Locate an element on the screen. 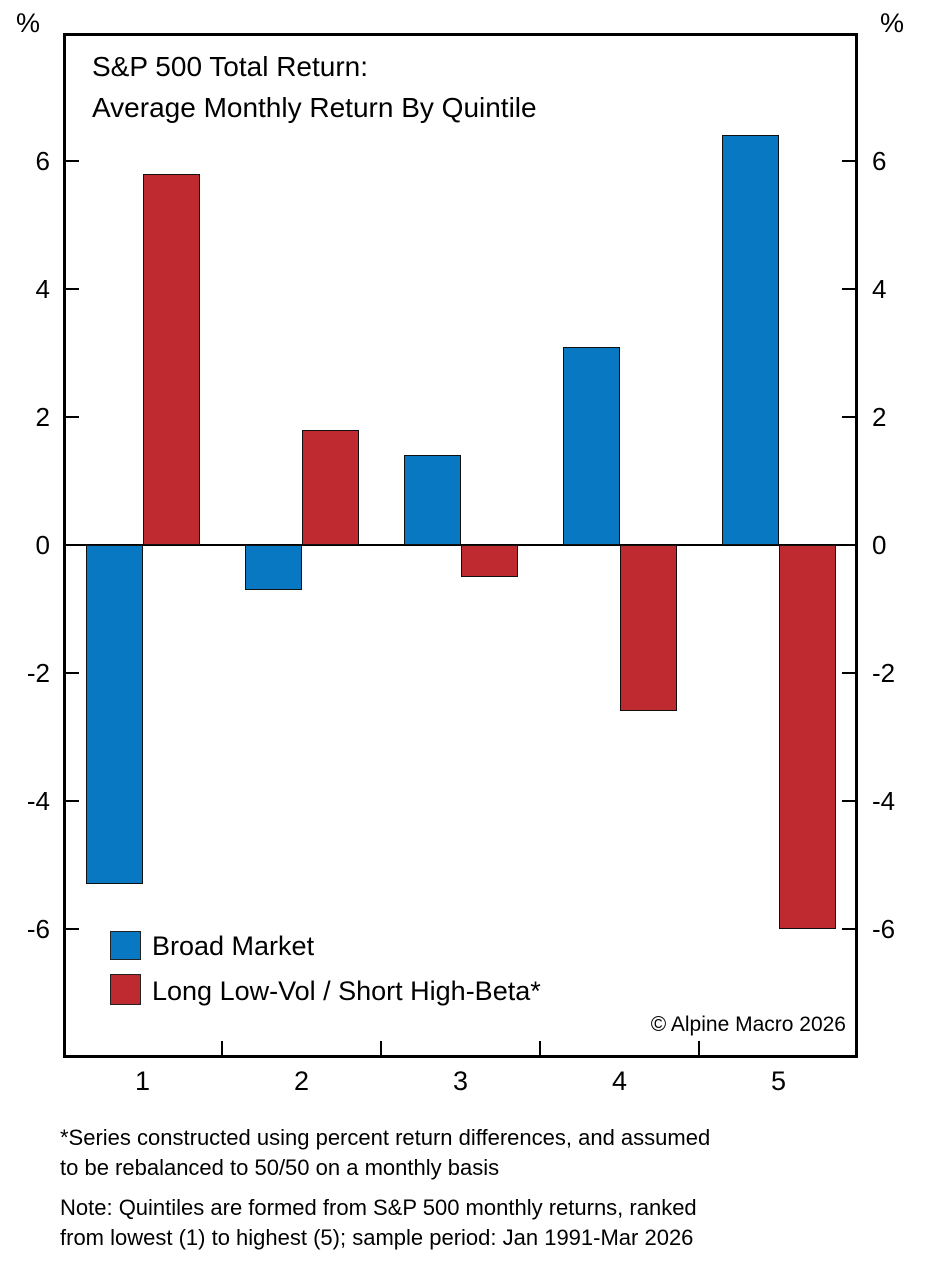 This screenshot has height=1272, width=933. left-axis-unit-label: % is located at coordinates (28, 23).